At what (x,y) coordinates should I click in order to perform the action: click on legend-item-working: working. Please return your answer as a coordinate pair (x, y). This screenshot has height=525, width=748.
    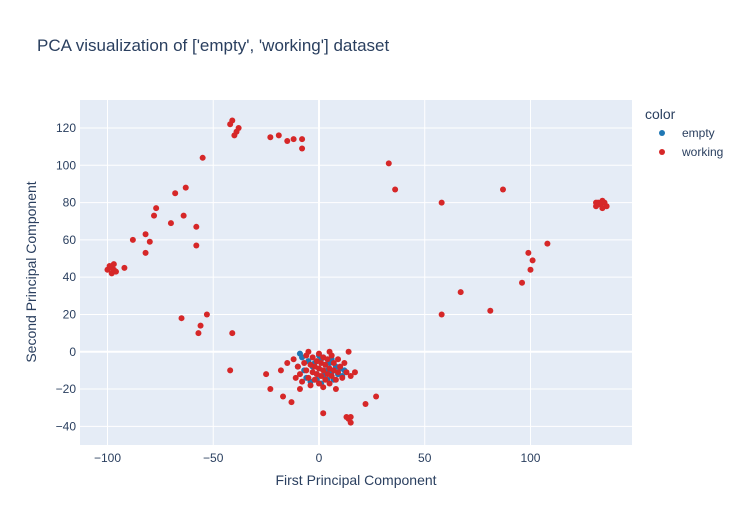
    Looking at the image, I should click on (691, 152).